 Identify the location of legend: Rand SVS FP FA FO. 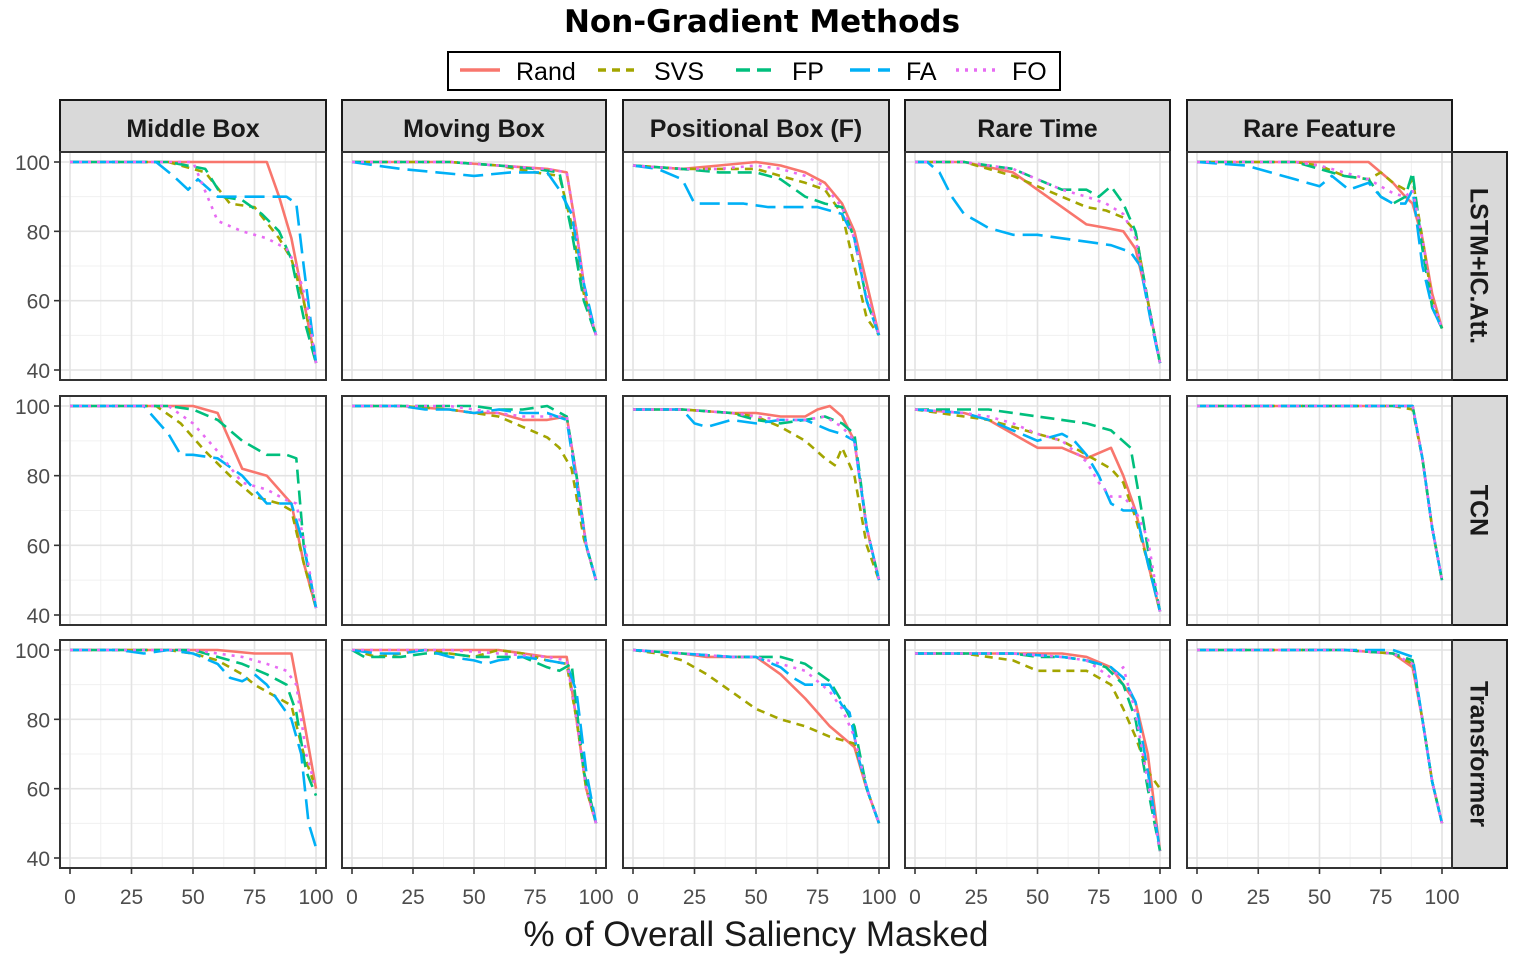
(754, 71).